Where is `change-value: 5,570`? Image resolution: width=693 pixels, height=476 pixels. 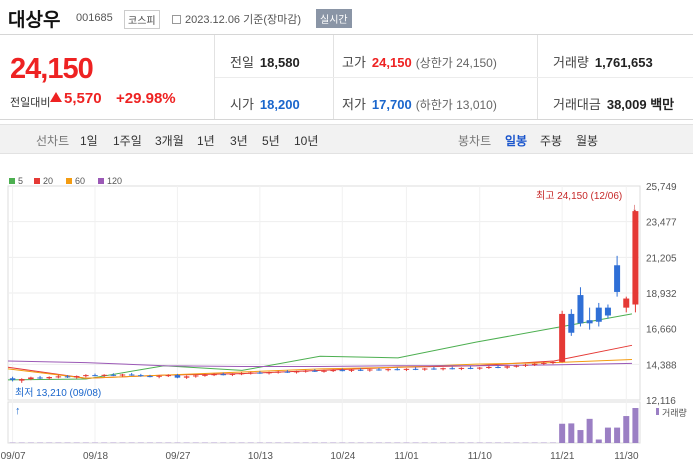
change-value: 5,570 is located at coordinates (83, 98).